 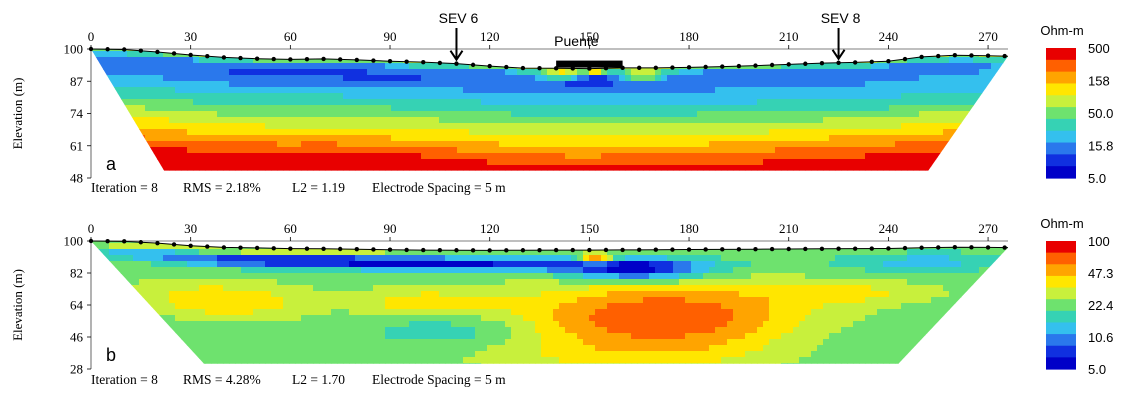 What do you see at coordinates (1100, 337) in the screenshot?
I see `colorbar-tick-label: 10.6` at bounding box center [1100, 337].